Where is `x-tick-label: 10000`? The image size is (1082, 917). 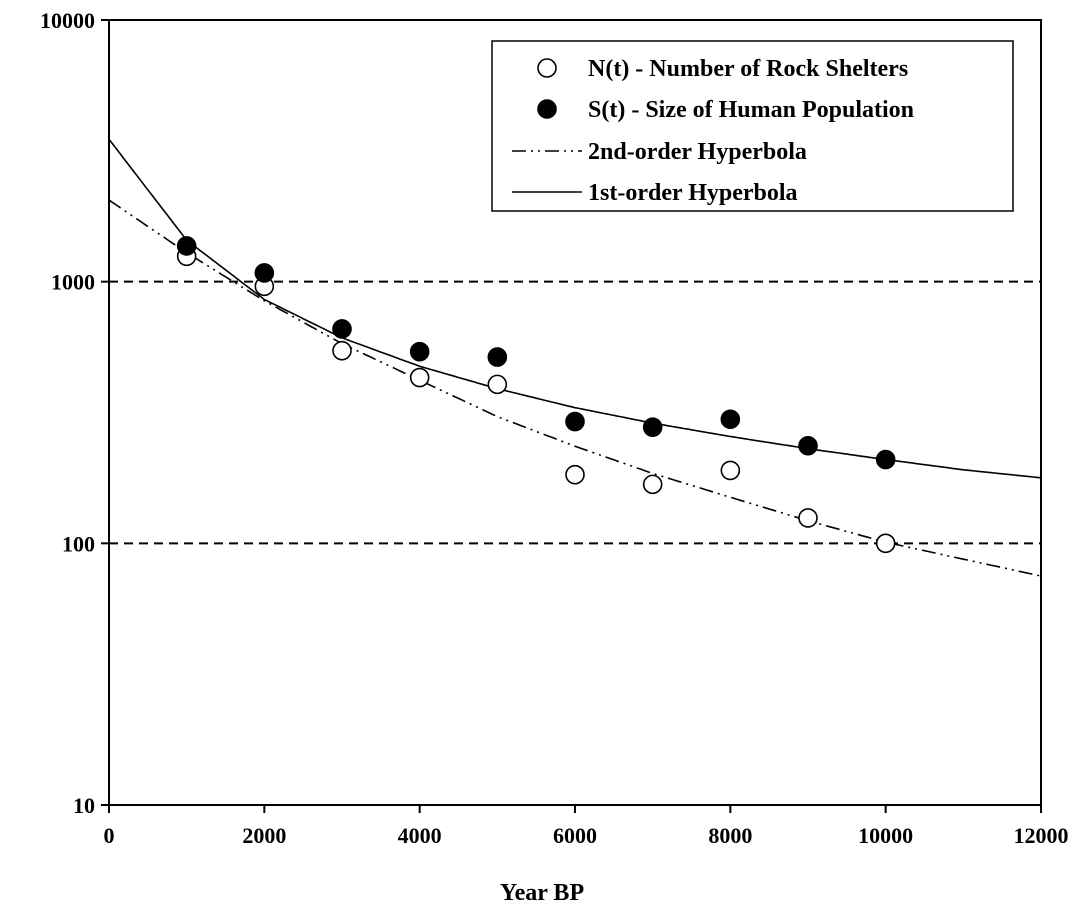
x-tick-label: 10000 is located at coordinates (885, 835).